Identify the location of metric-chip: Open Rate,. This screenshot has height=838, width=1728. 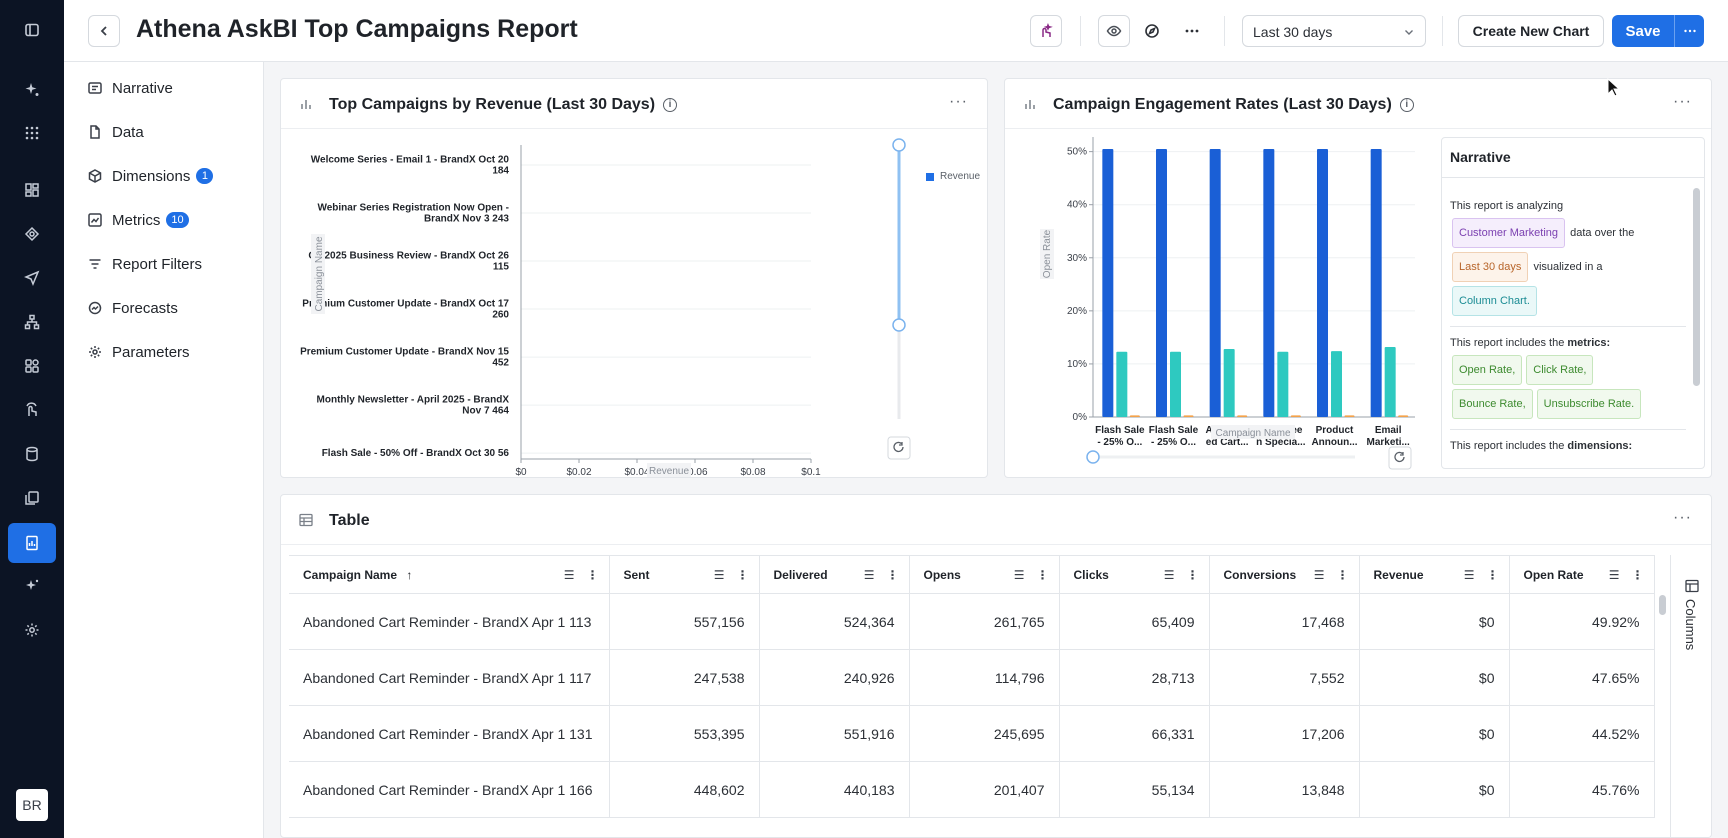
(1487, 370).